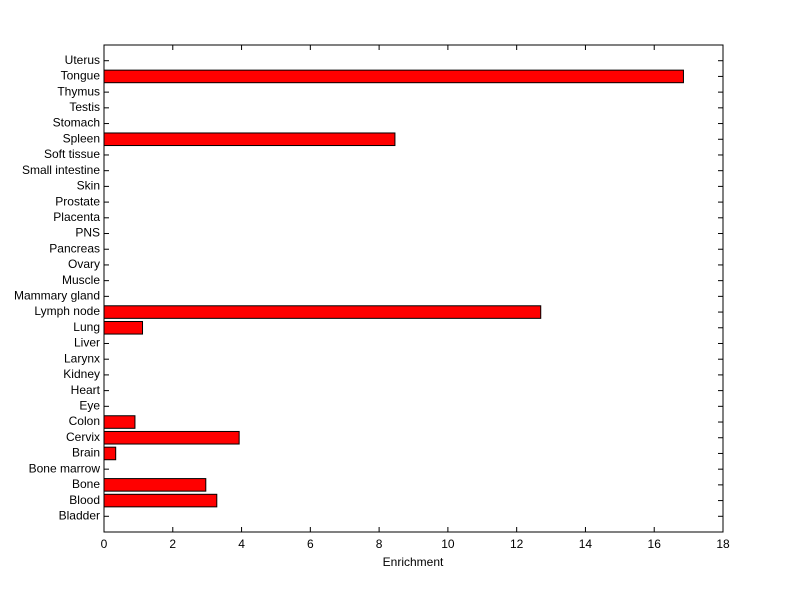 Image resolution: width=800 pixels, height=599 pixels. Describe the element at coordinates (723, 544) in the screenshot. I see `x-tick-label: 18` at that location.